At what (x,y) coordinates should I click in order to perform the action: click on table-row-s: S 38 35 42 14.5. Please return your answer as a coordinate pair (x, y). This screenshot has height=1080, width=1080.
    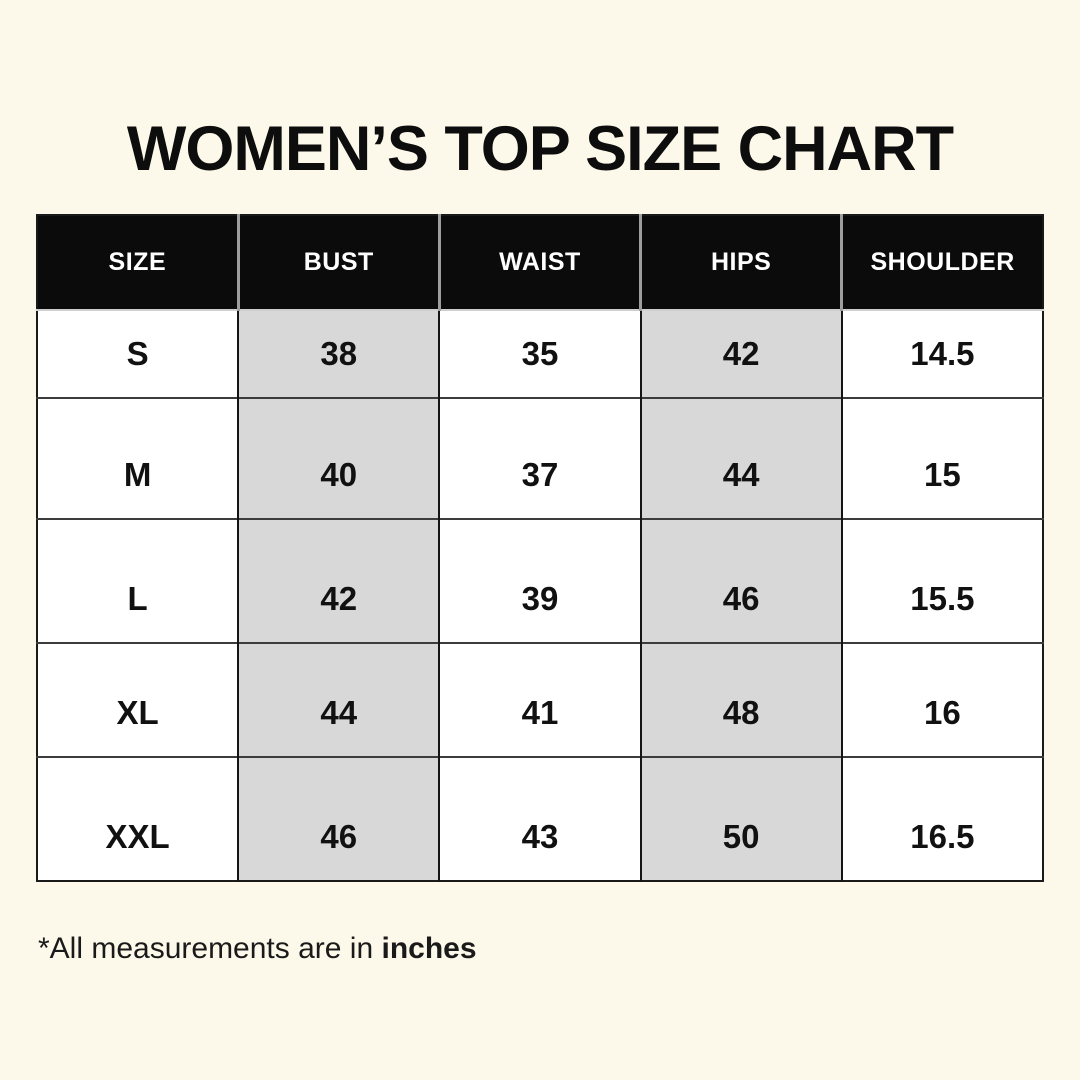
    Looking at the image, I should click on (540, 353).